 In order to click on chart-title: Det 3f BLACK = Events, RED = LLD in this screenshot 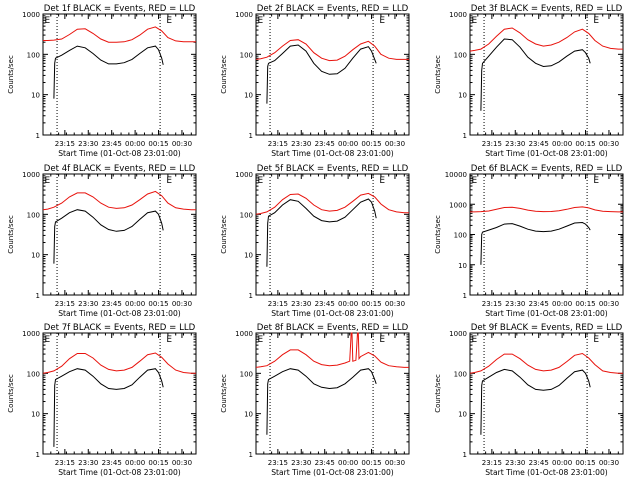, I will do `click(547, 9)`.